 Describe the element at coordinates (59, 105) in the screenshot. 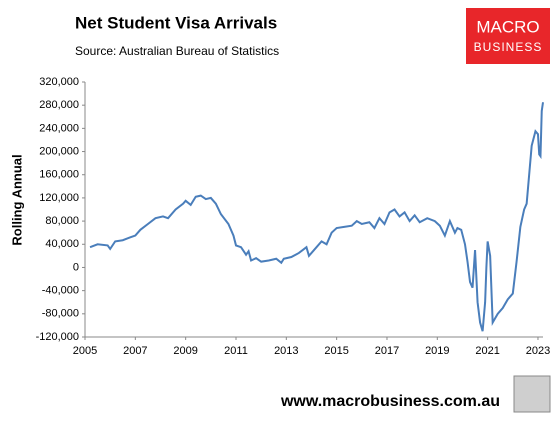

I see `y-tick-label: 280,000` at that location.